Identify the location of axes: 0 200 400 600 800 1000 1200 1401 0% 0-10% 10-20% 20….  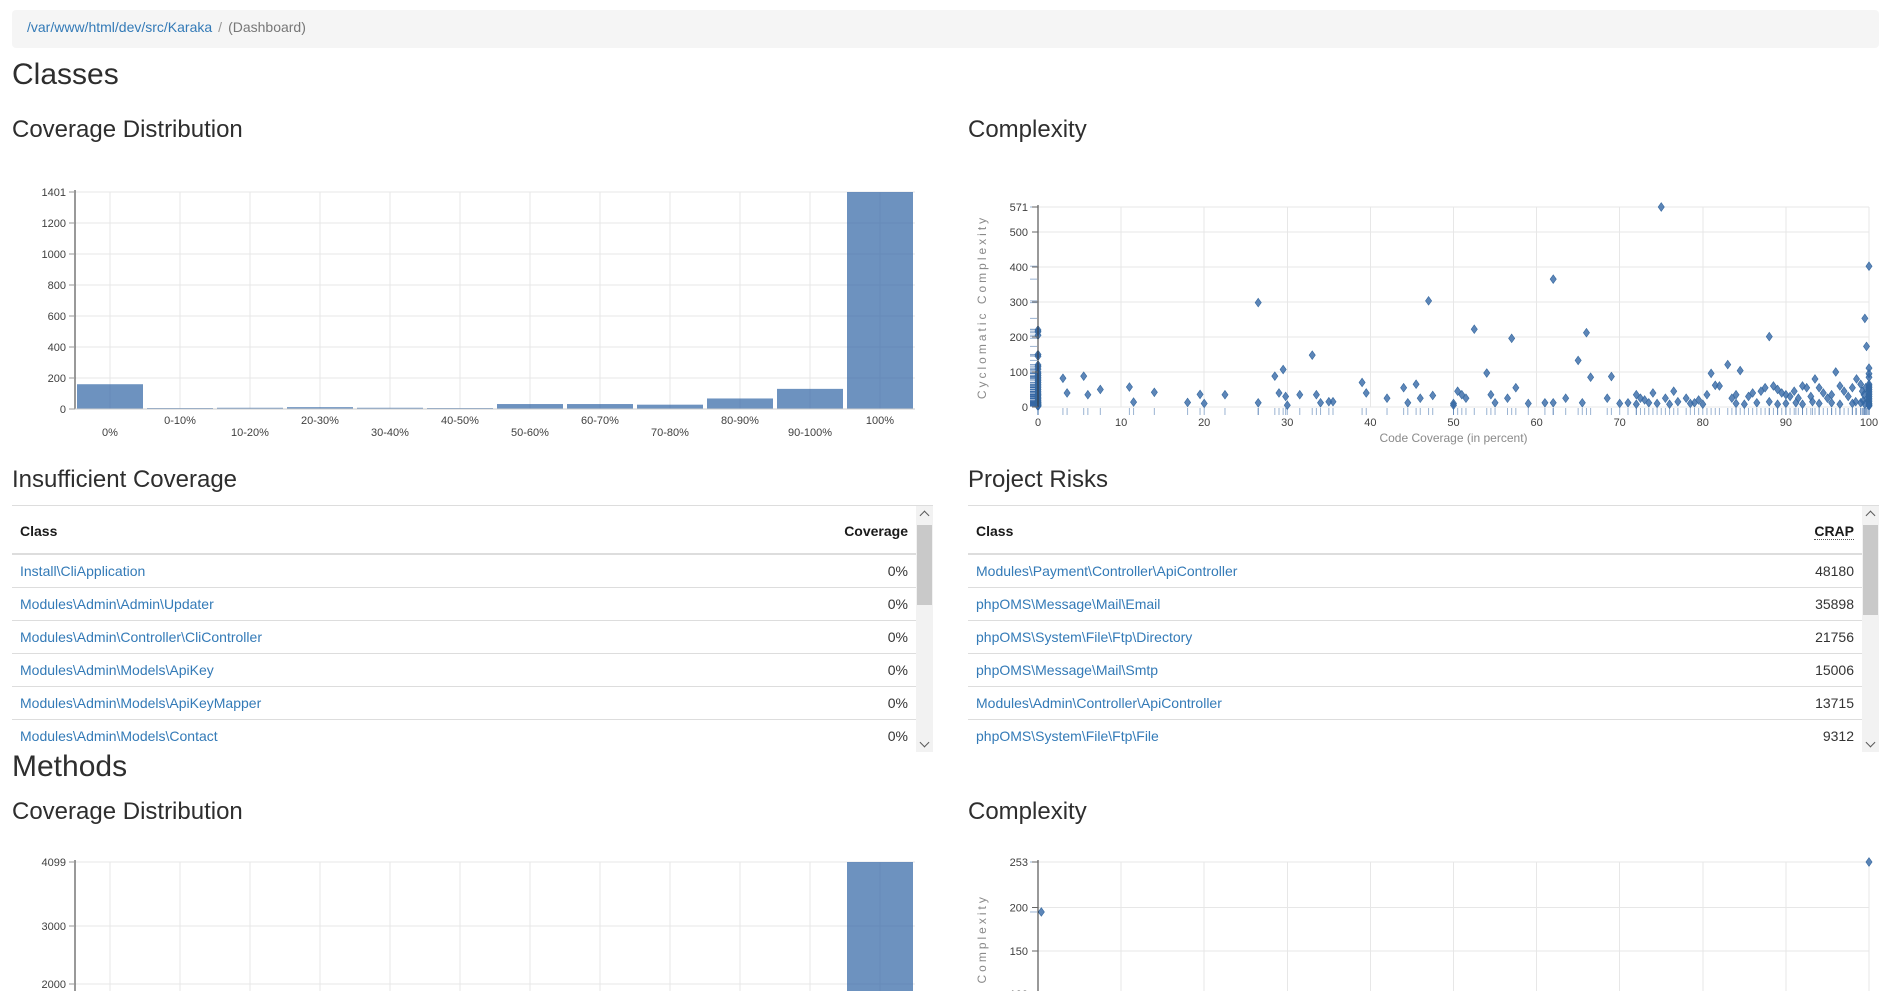
(478, 313).